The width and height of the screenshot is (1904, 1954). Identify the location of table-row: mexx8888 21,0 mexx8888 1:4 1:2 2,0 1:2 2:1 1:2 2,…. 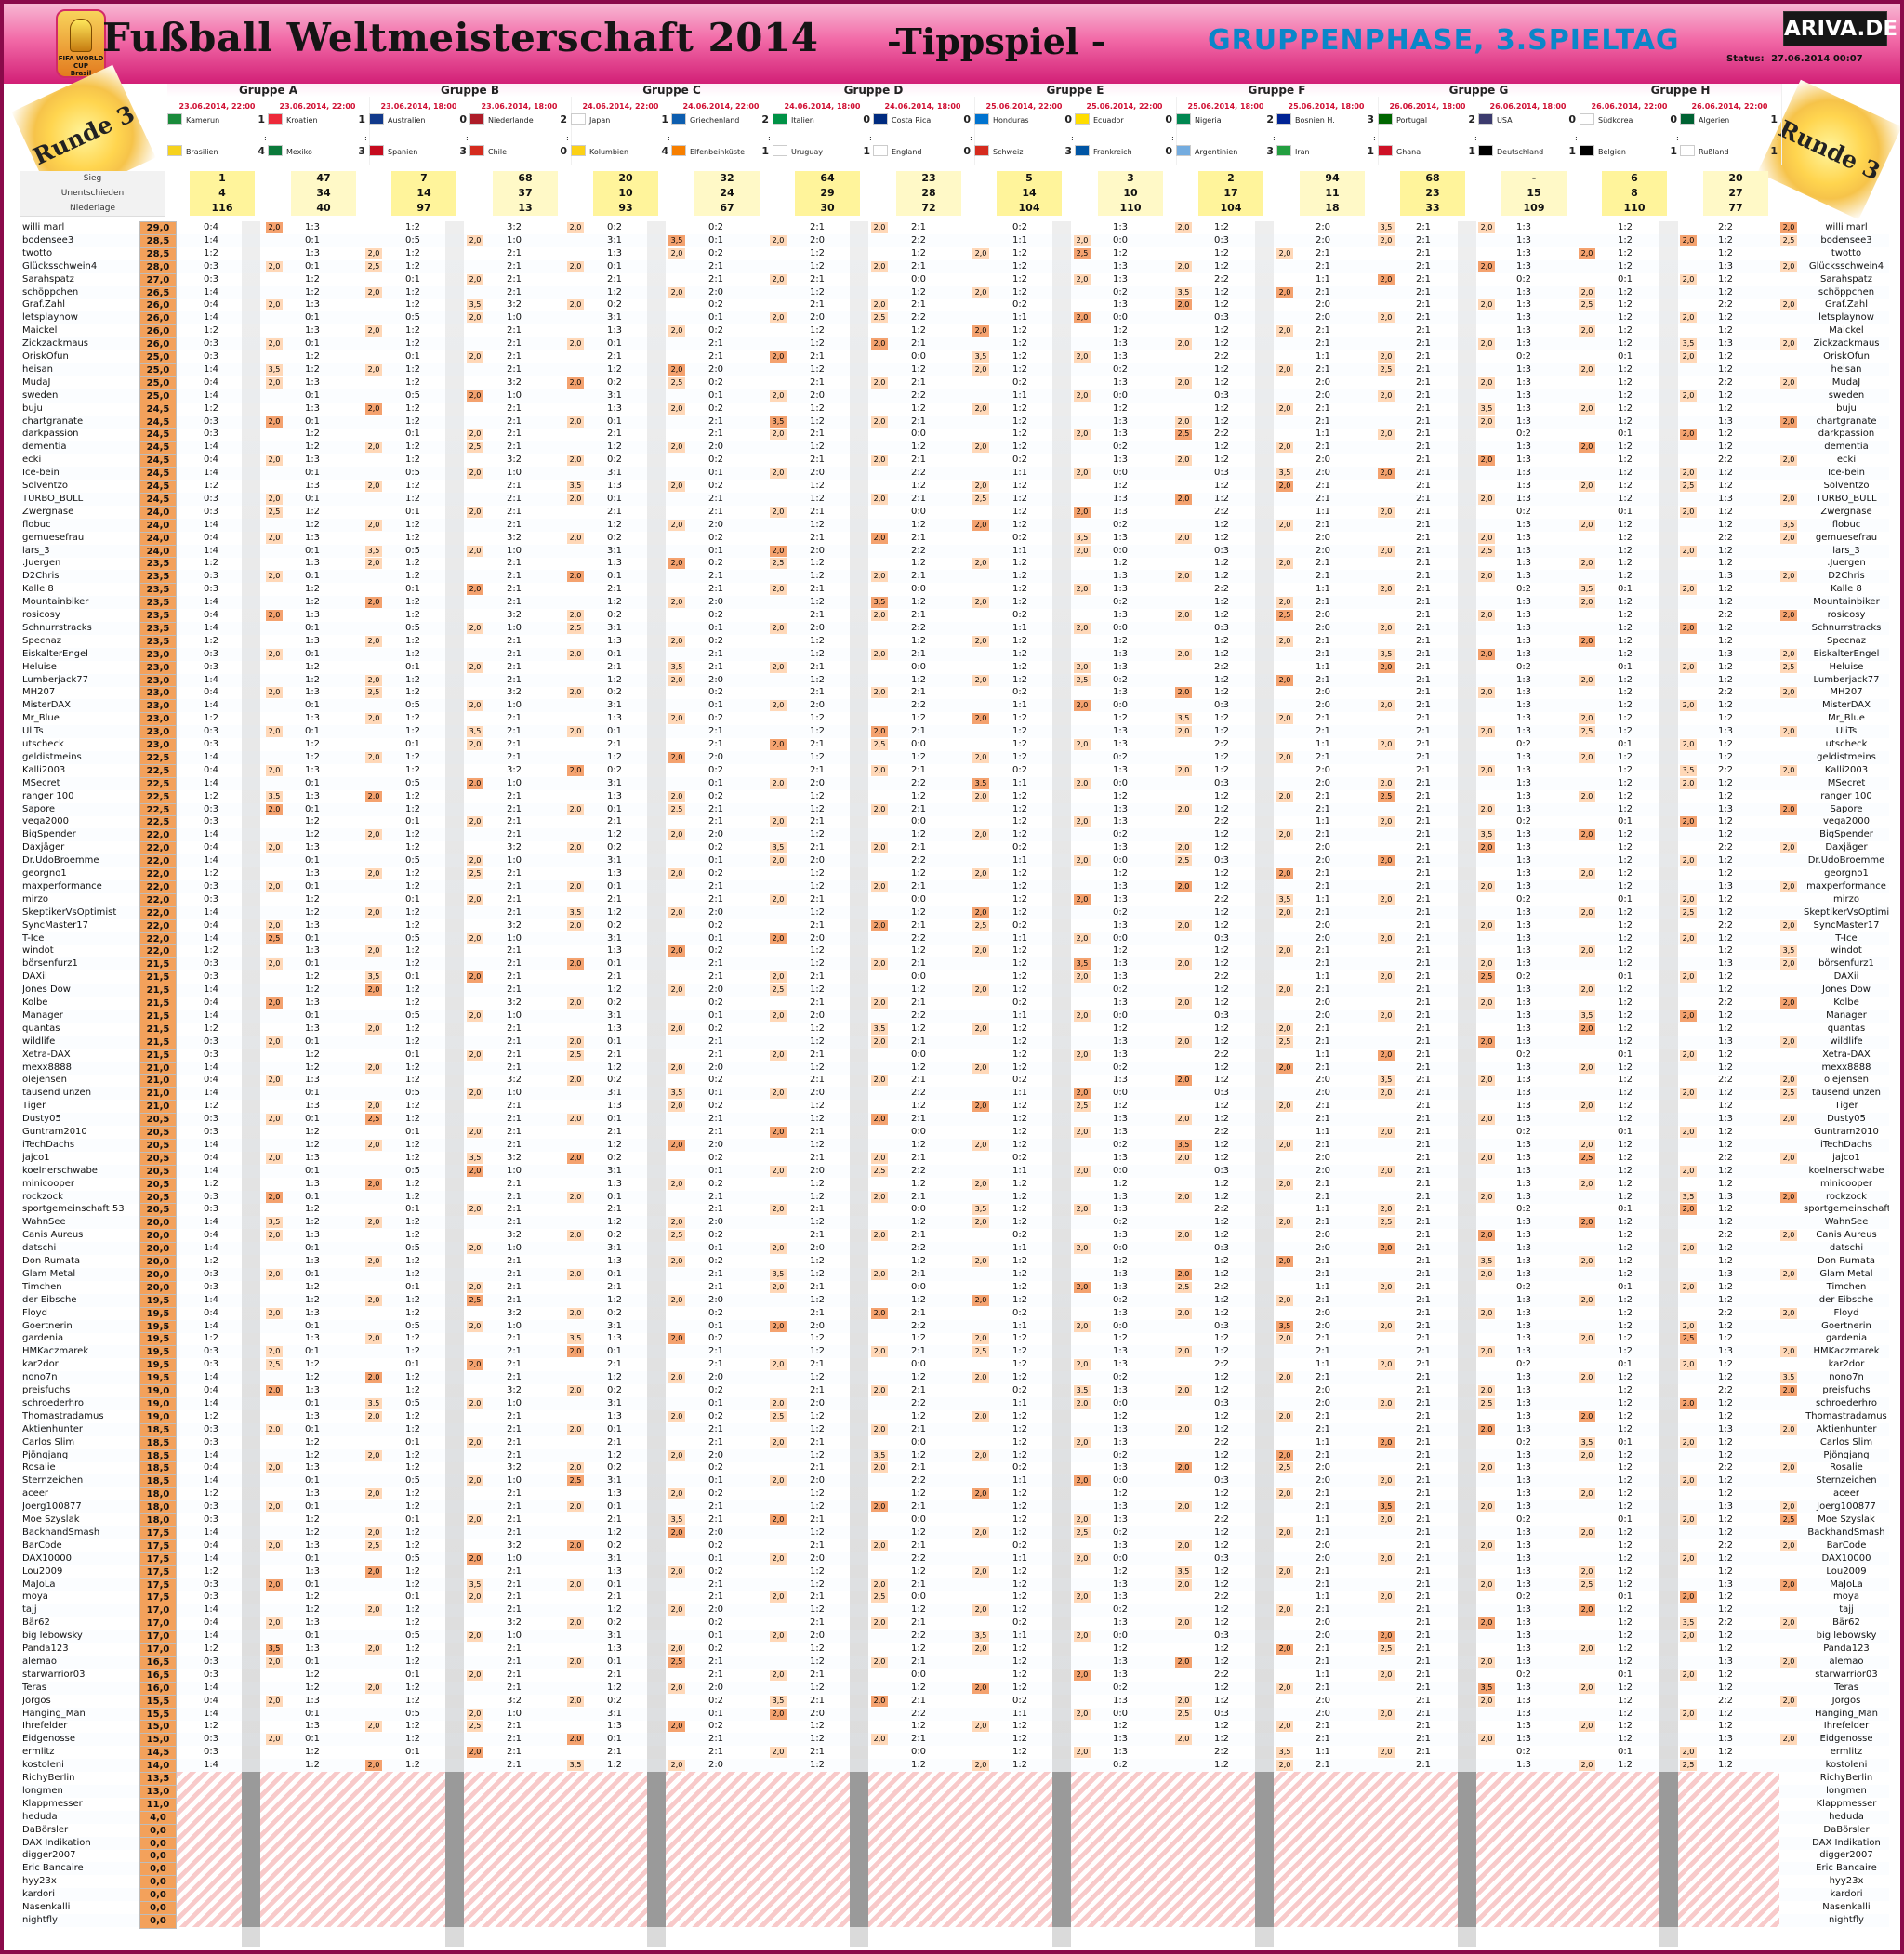
(954, 1068).